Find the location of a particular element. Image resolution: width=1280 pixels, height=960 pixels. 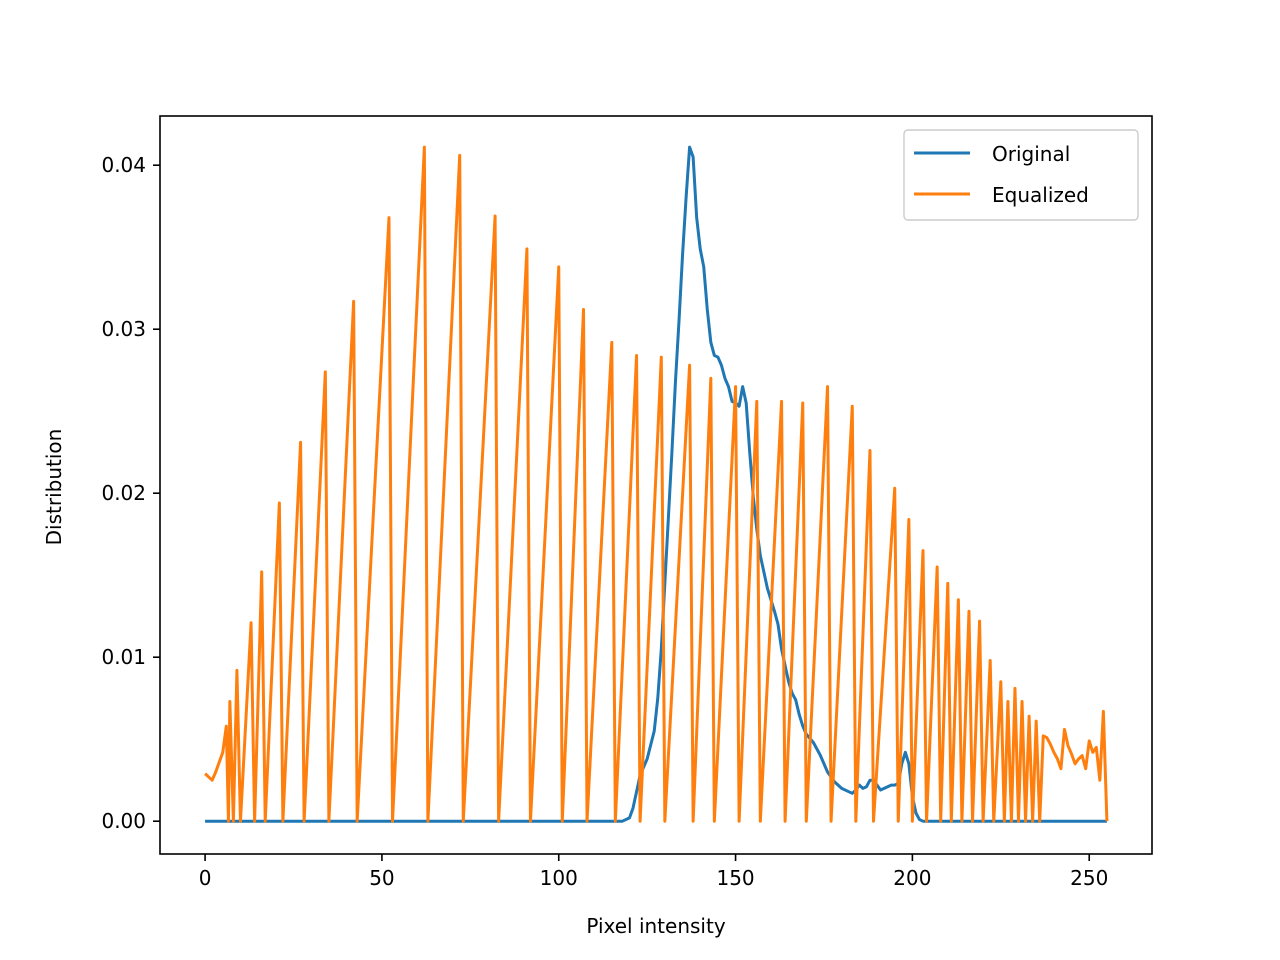

x-tick-label: 50 is located at coordinates (381, 878).